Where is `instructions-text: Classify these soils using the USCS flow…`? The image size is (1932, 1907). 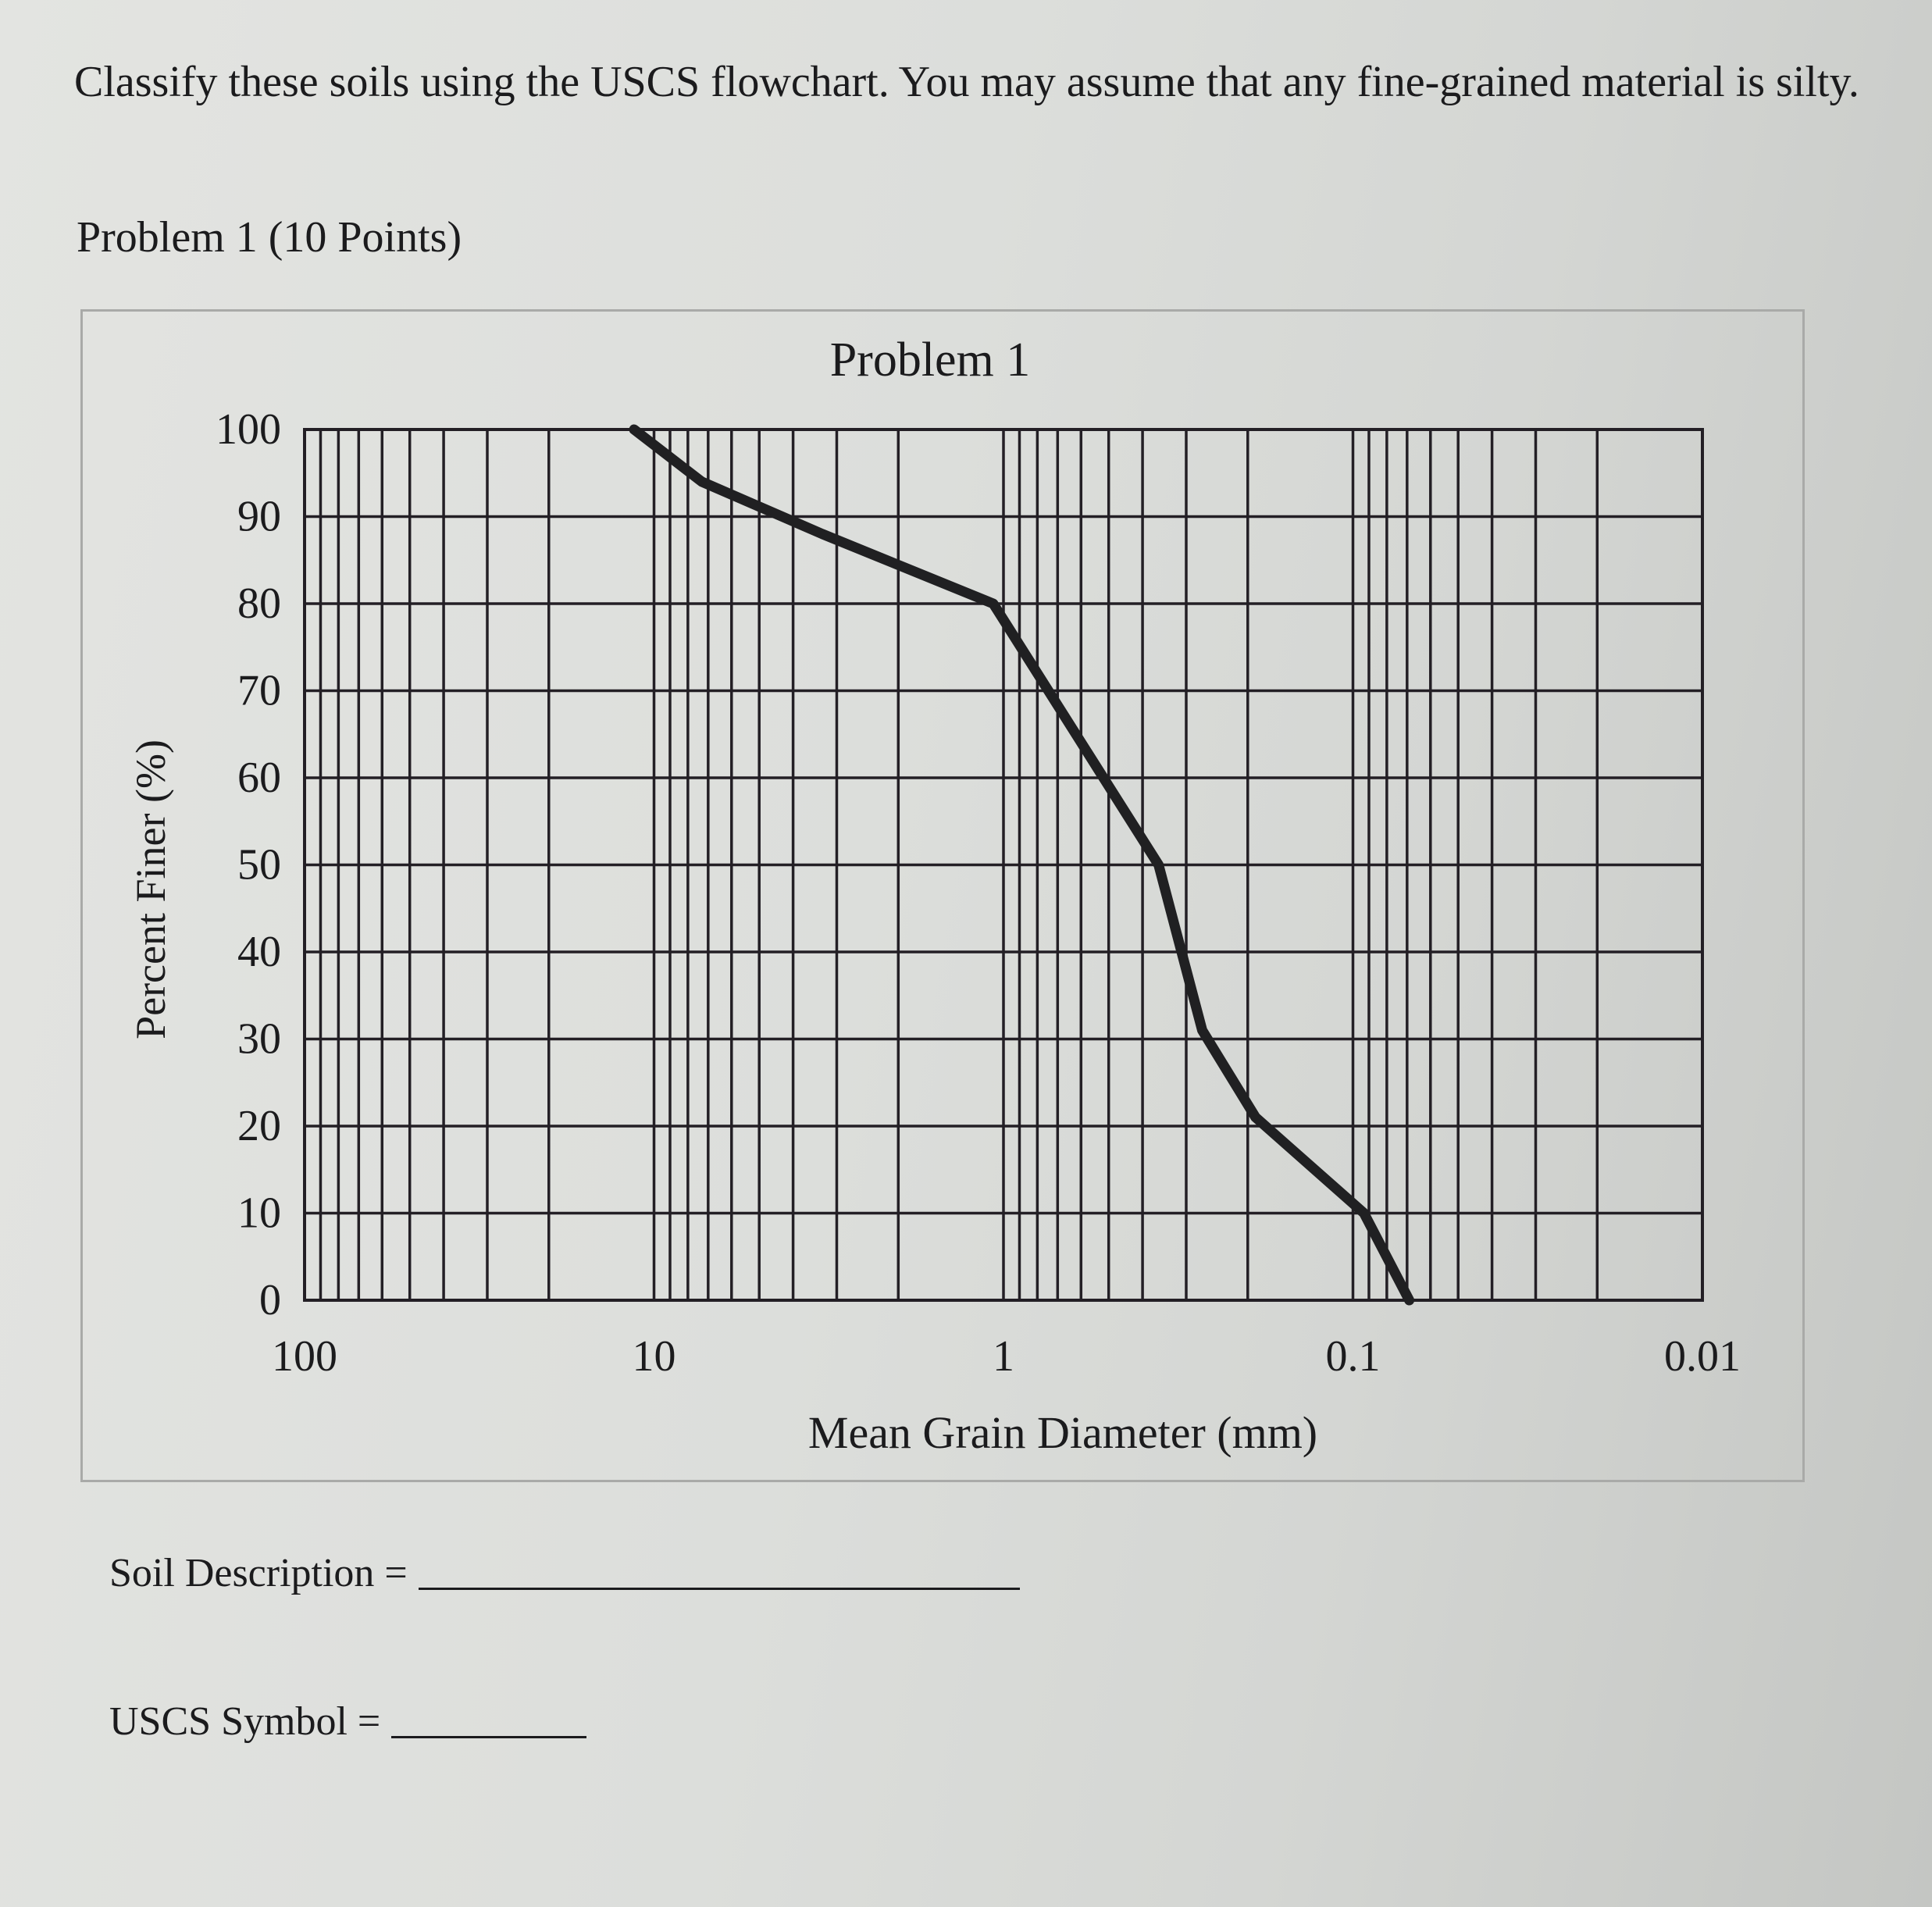
instructions-text: Classify these soils using the USCS flow… is located at coordinates (967, 82).